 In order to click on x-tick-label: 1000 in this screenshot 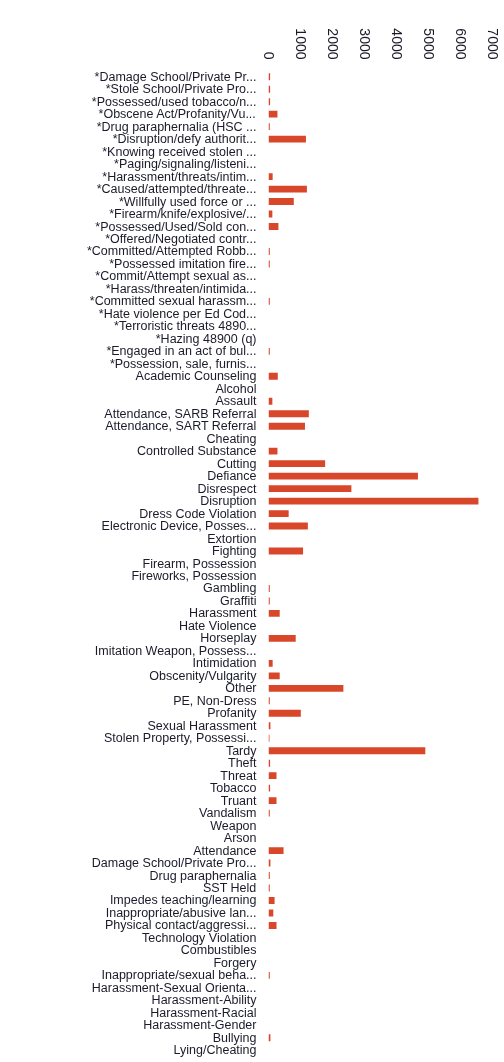, I will do `click(300, 44)`.